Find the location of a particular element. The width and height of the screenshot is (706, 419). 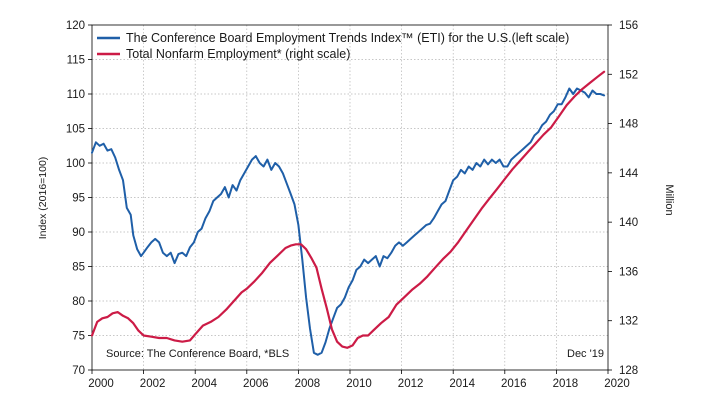

right-tick-label: 132 is located at coordinates (628, 322).